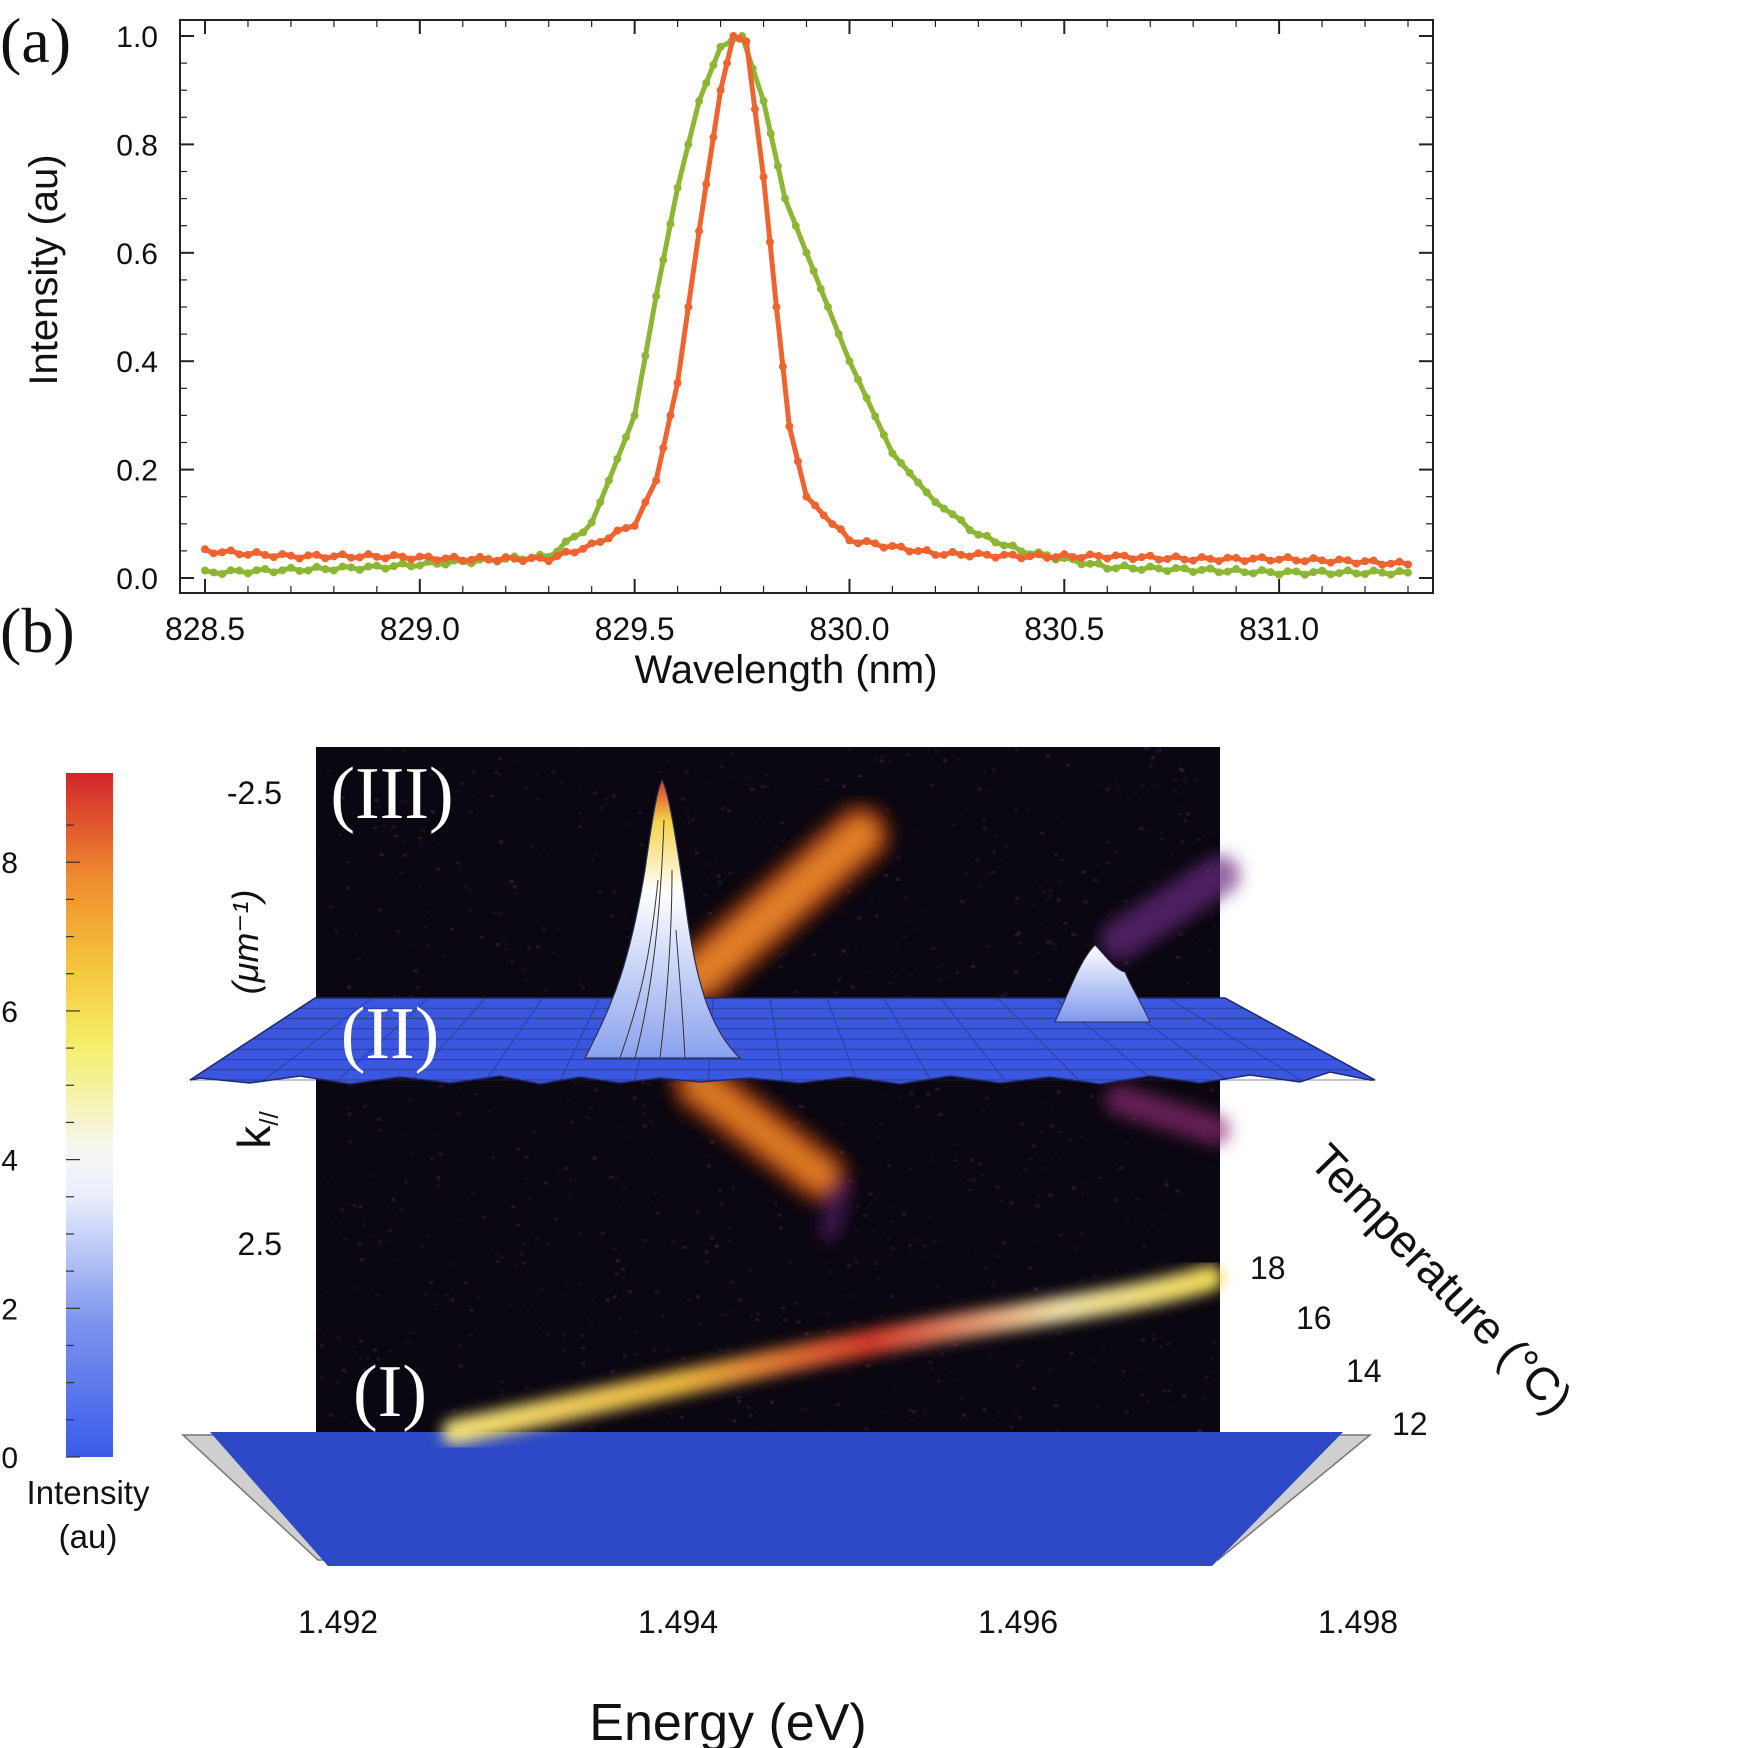 This screenshot has width=1750, height=1748. Describe the element at coordinates (1441, 1279) in the screenshot. I see `temperature-axis-label: Temperature (°C)` at that location.